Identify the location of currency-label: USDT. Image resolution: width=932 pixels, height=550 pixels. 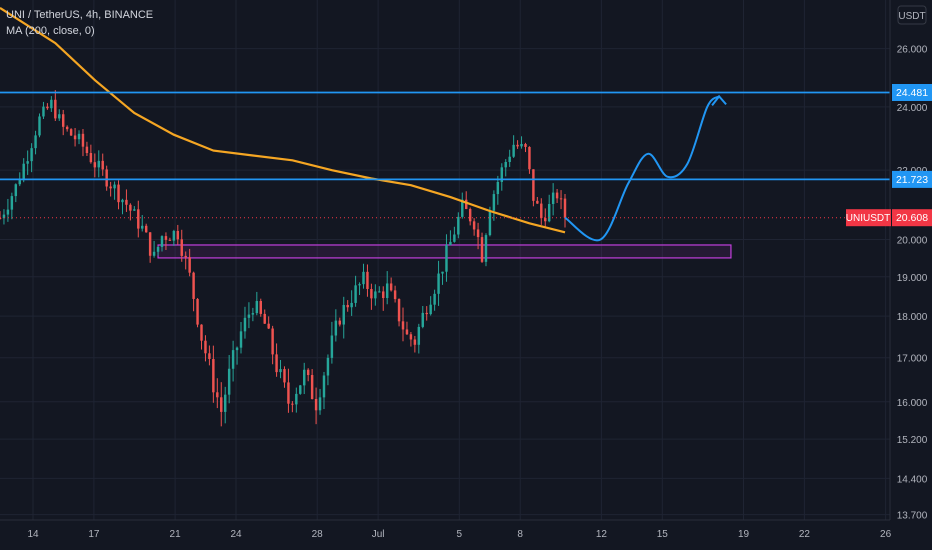
(911, 16).